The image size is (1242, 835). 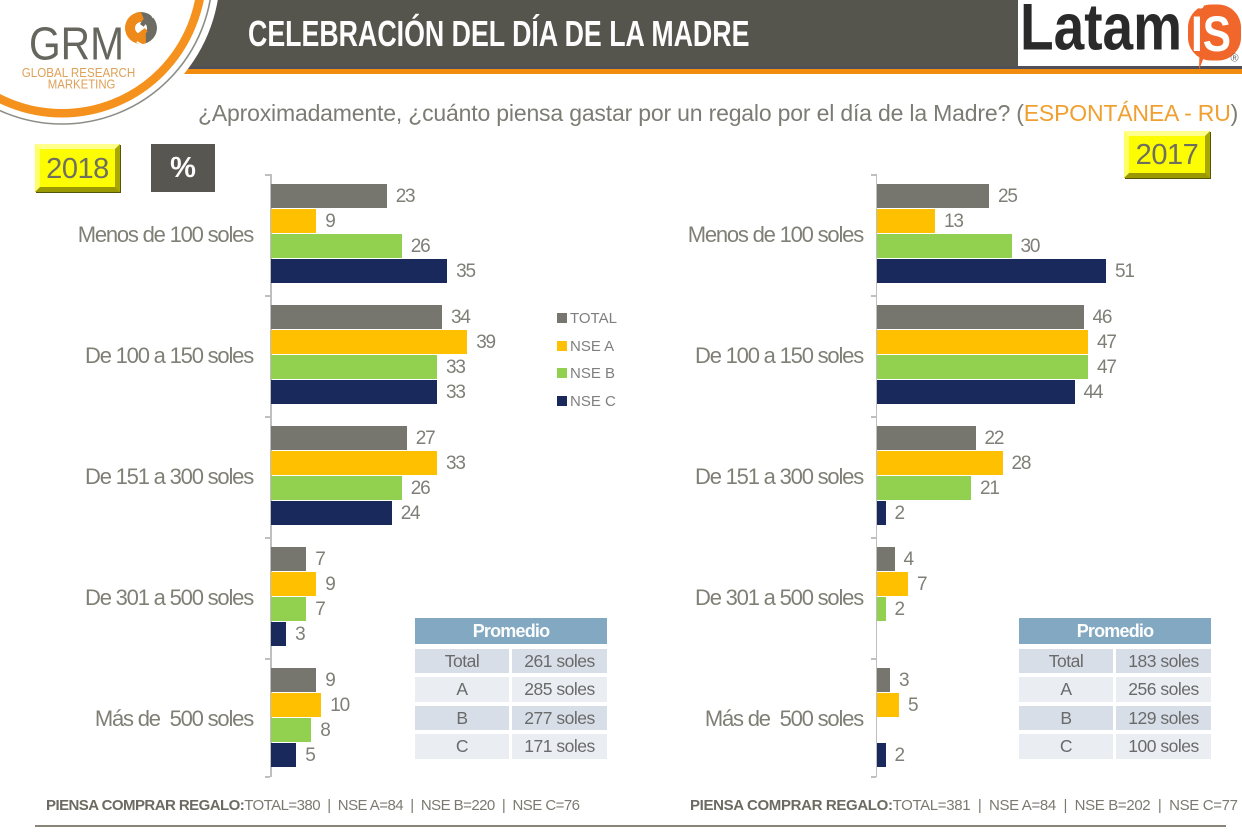 I want to click on svg-text: IS, so click(x=1211, y=34).